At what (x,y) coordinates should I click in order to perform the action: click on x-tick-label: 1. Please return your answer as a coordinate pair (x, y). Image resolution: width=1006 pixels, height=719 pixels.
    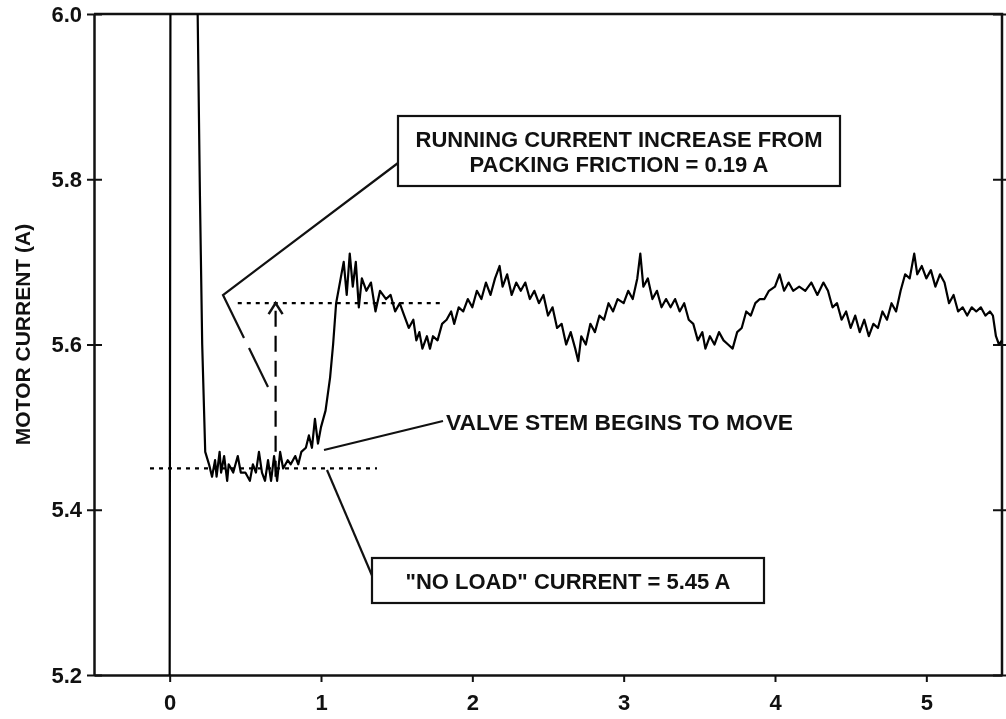
    Looking at the image, I should click on (321, 702).